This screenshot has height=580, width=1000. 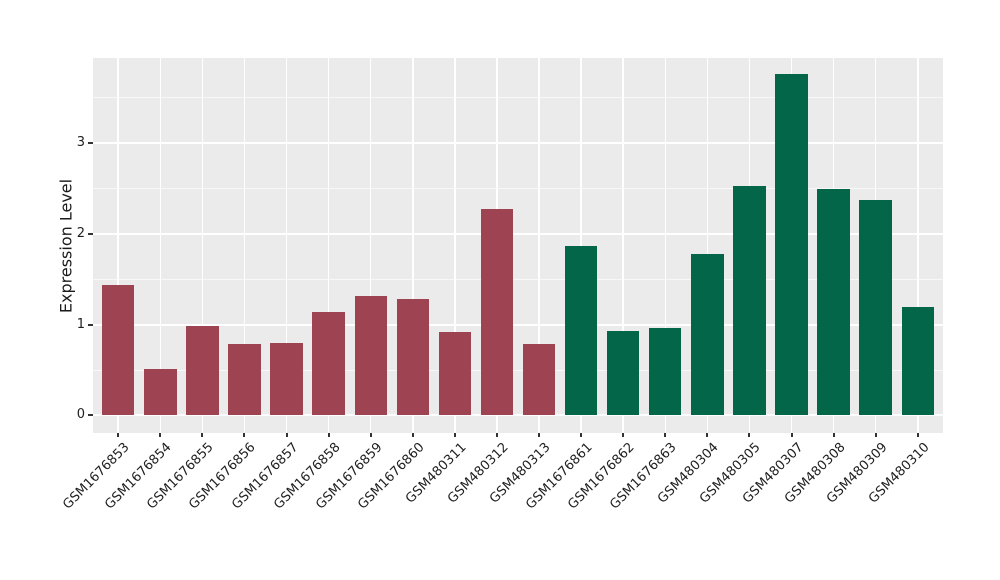 I want to click on y-tick-label: 3, so click(x=80, y=143).